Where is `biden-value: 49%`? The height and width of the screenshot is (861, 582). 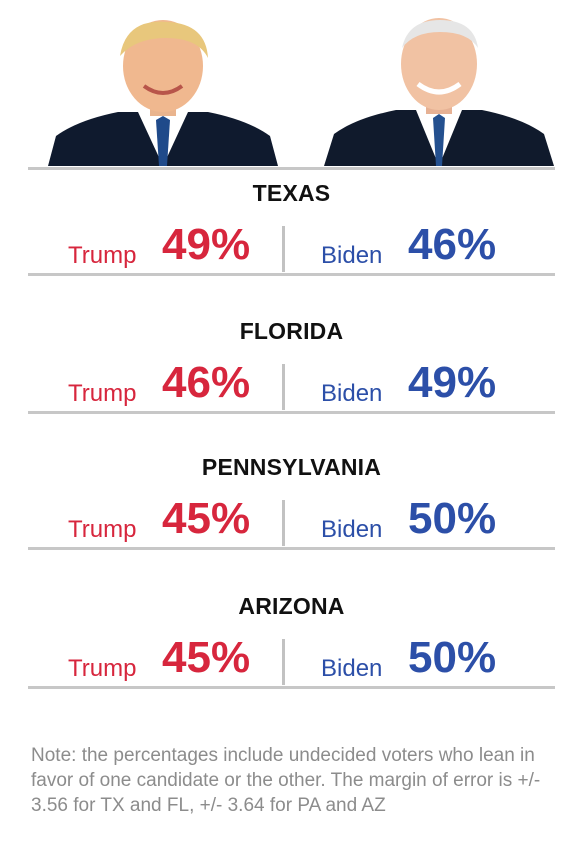
biden-value: 49% is located at coordinates (452, 382).